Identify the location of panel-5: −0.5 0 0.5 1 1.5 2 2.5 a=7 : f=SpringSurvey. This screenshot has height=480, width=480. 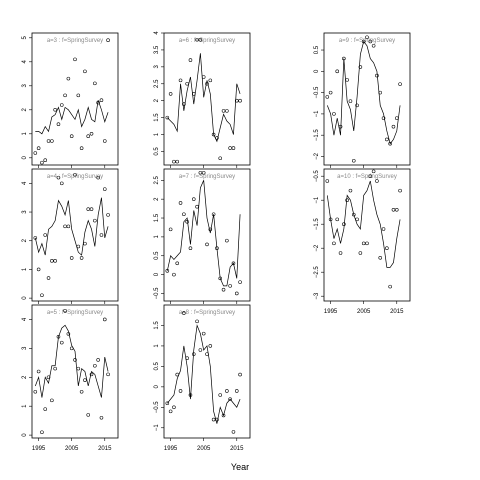
(202, 236).